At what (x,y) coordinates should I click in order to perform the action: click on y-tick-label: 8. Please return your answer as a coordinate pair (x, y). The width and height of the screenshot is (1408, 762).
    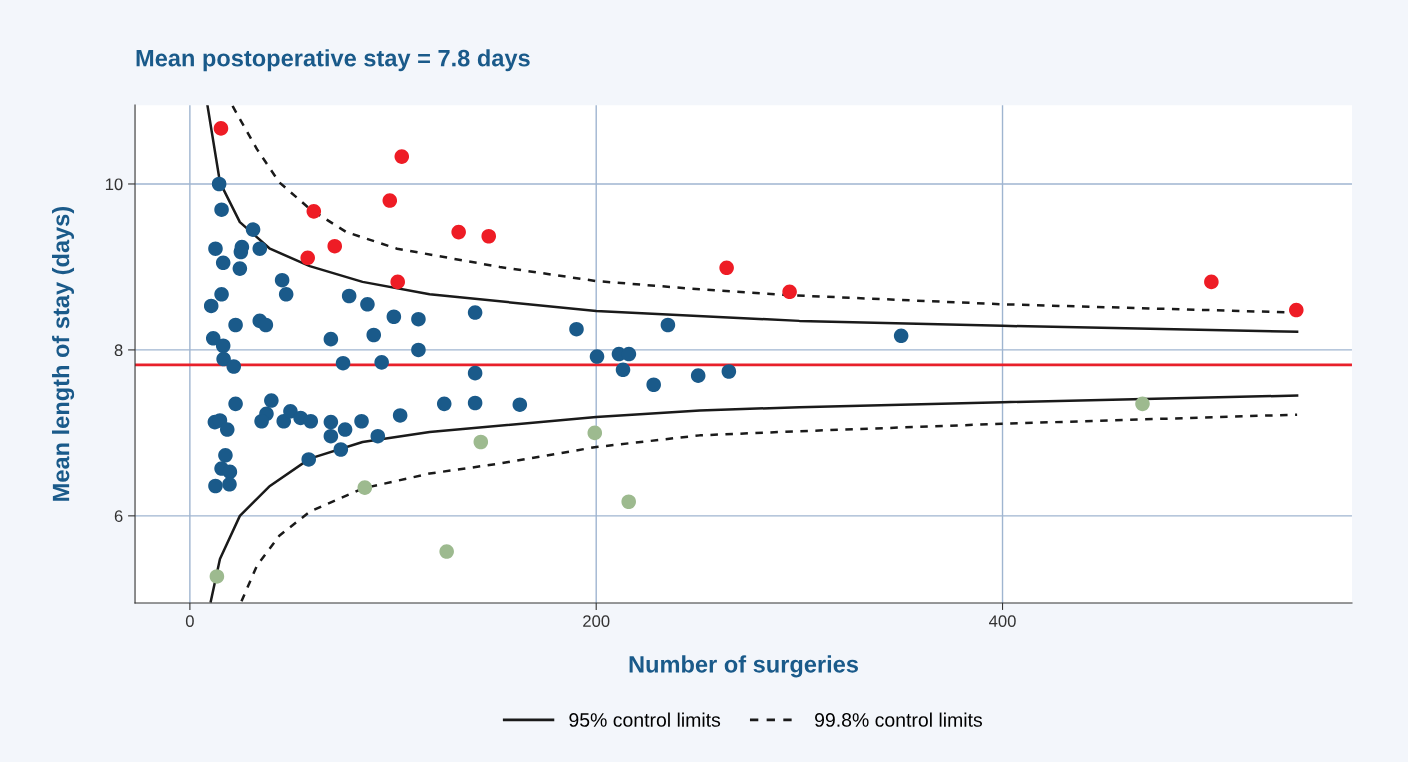
    Looking at the image, I should click on (118, 350).